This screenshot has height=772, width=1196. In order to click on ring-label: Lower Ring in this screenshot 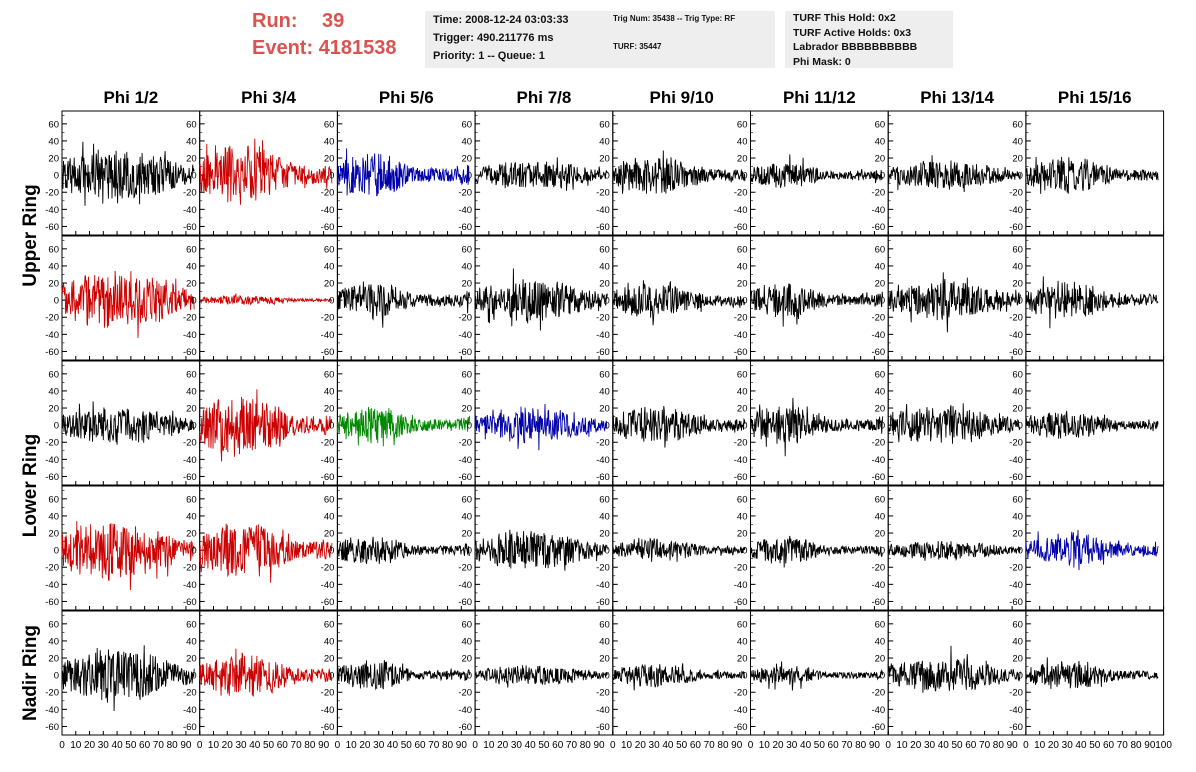, I will do `click(30, 485)`.